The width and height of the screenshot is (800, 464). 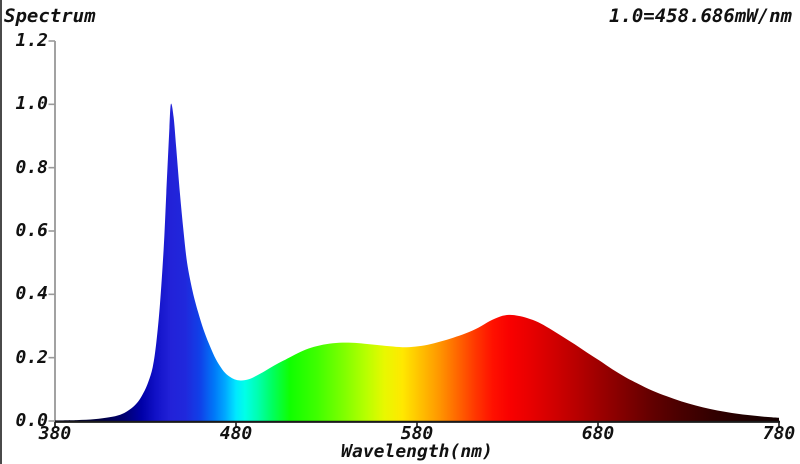 What do you see at coordinates (55, 433) in the screenshot?
I see `x-tick-label: 380` at bounding box center [55, 433].